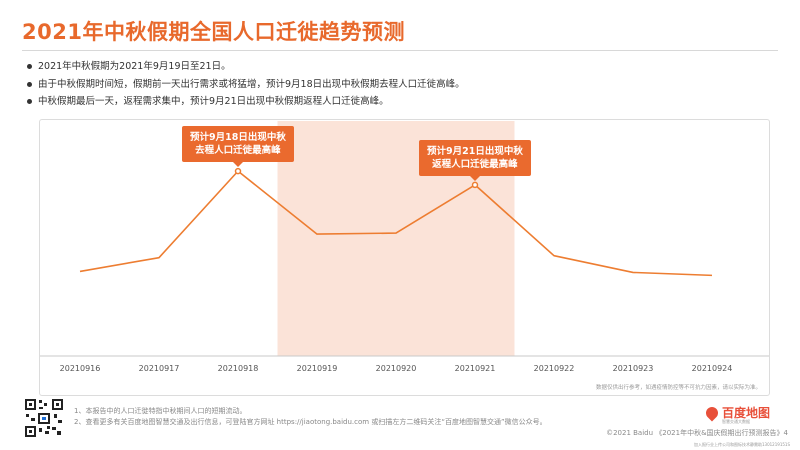 This screenshot has height=450, width=800. What do you see at coordinates (160, 411) in the screenshot?
I see `footnote-item: 1、本报告中的人口迁徙特指中秋期间人口的短期流动。` at bounding box center [160, 411].